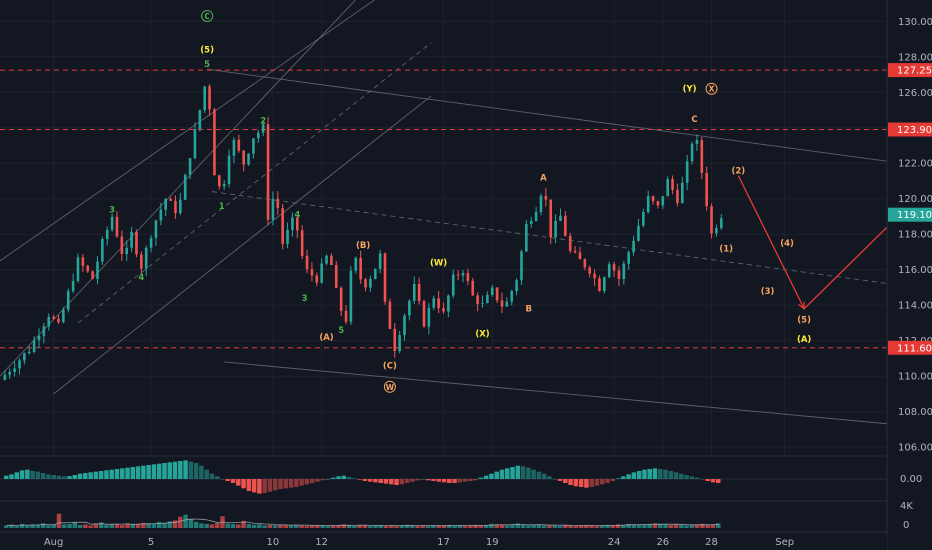 The width and height of the screenshot is (932, 550). Describe the element at coordinates (443, 477) in the screenshot. I see `oscillator-pane` at that location.